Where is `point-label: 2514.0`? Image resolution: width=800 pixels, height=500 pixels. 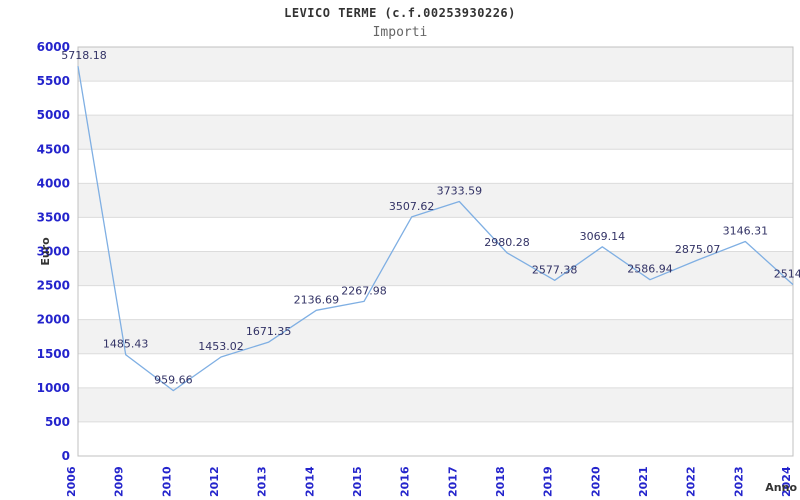
point-label: 2514.0 is located at coordinates (787, 274).